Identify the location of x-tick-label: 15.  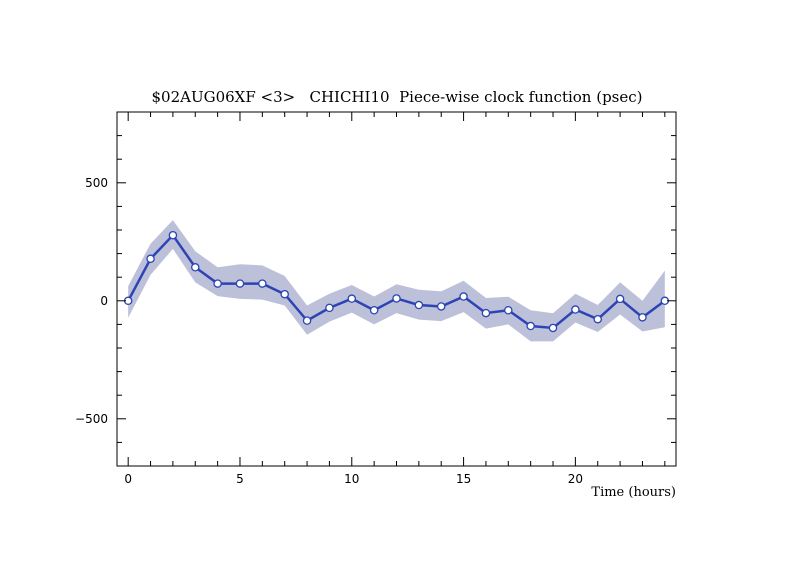
(463, 479).